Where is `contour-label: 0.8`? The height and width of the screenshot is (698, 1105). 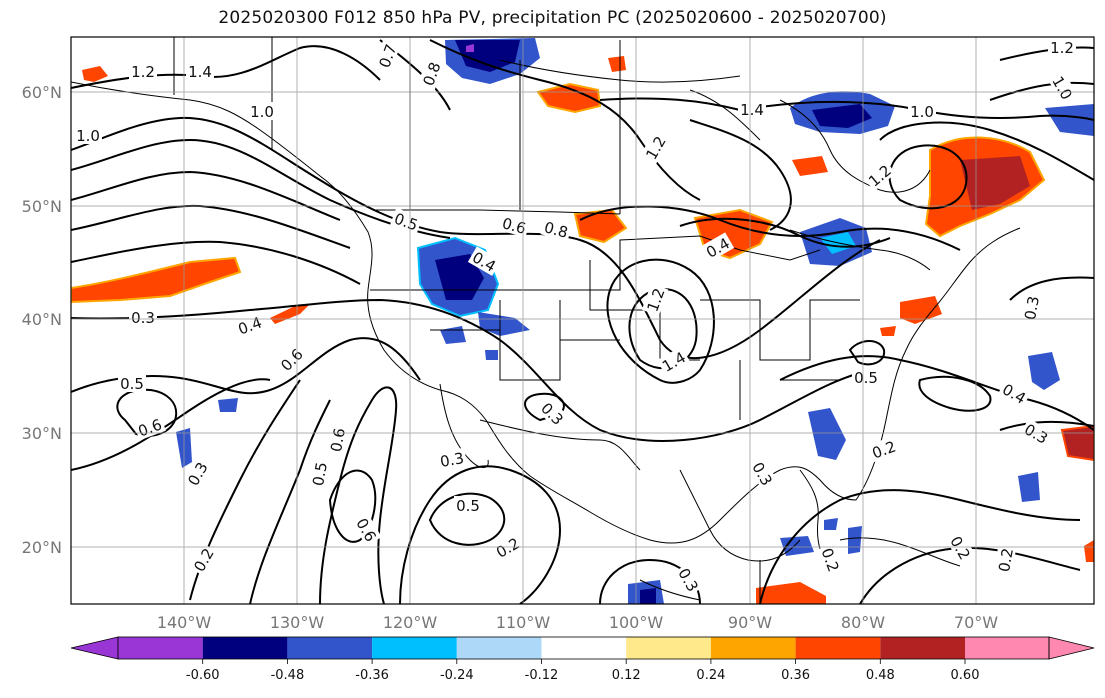 contour-label: 0.8 is located at coordinates (556, 230).